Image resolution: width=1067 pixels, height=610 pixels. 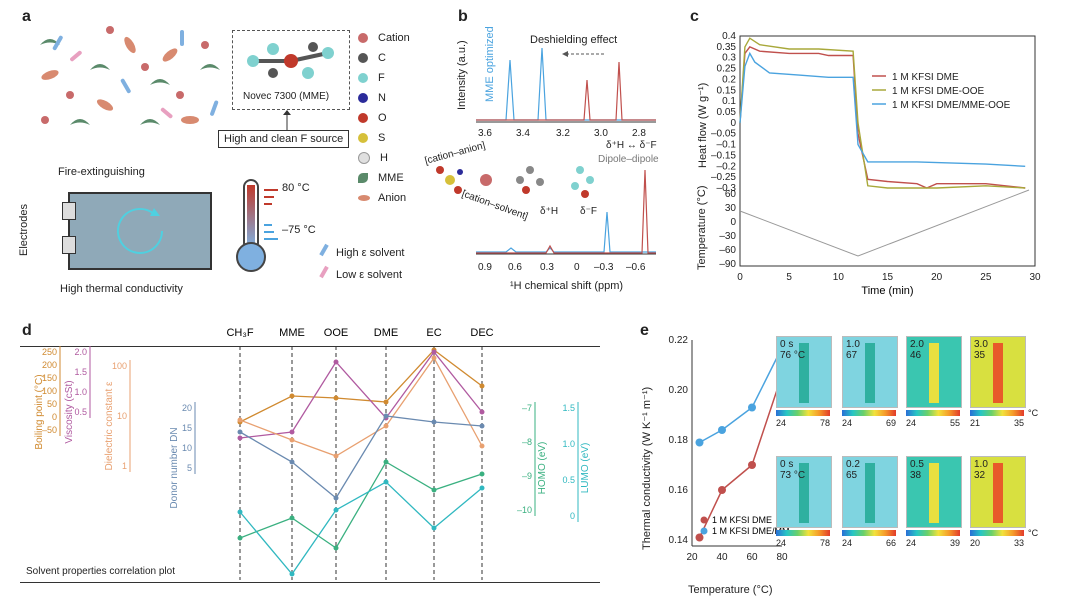 What do you see at coordinates (825, 543) in the screenshot?
I see `colorbar-tick: 78` at bounding box center [825, 543].